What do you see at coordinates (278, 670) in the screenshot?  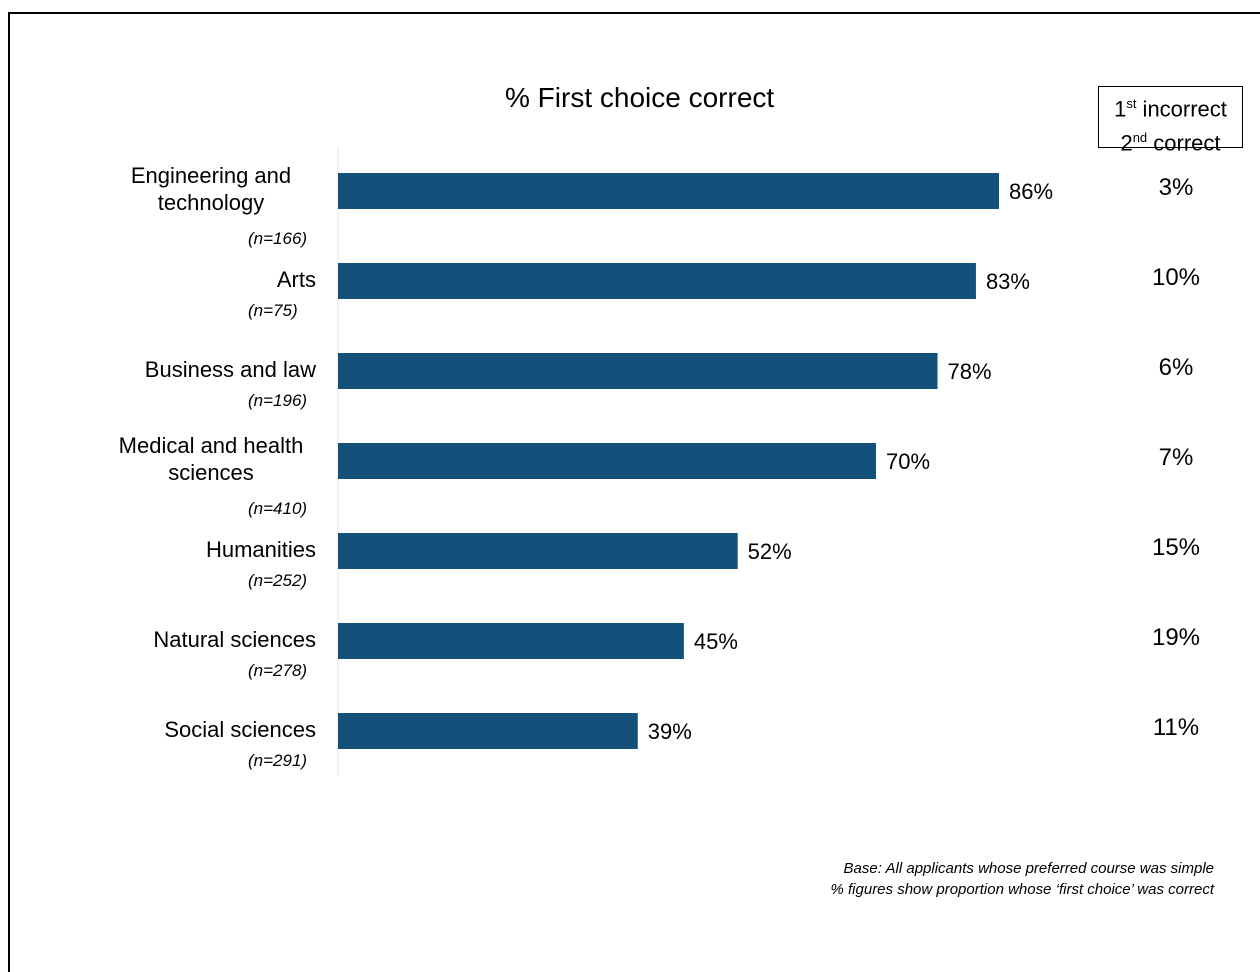 I see `sample-size-label: (n=278)` at bounding box center [278, 670].